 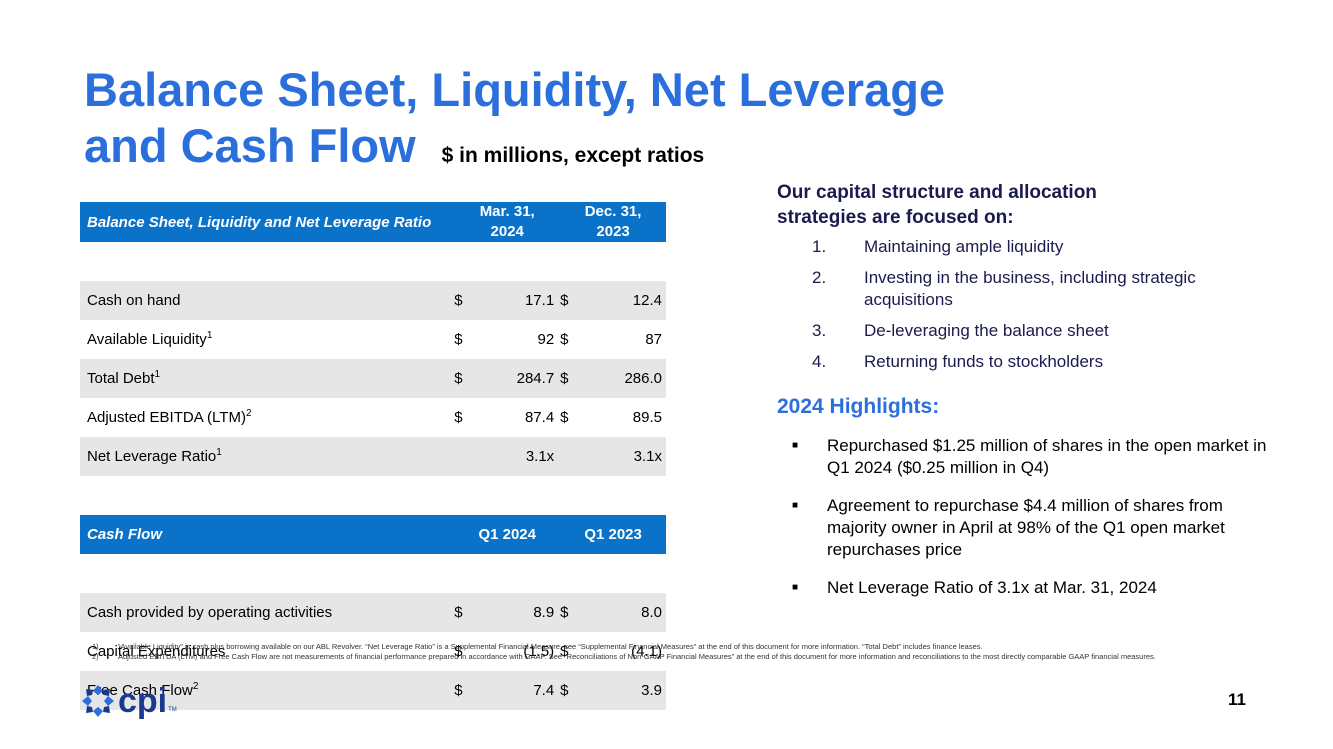 I want to click on company-logo: cpi TM, so click(x=128, y=701).